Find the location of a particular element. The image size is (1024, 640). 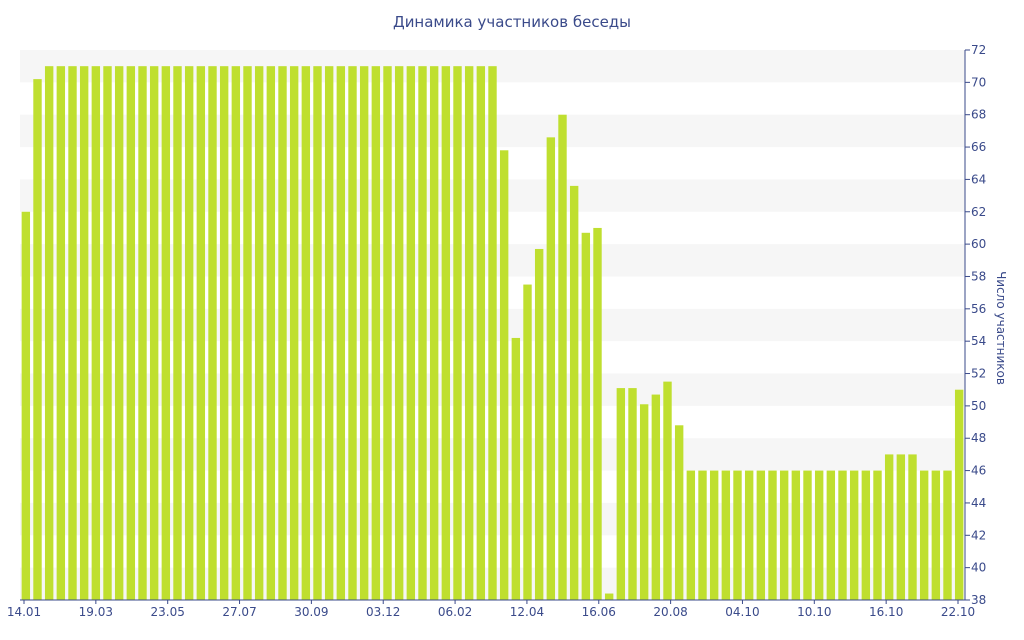

x-tick-label: 27.07 is located at coordinates (239, 612).